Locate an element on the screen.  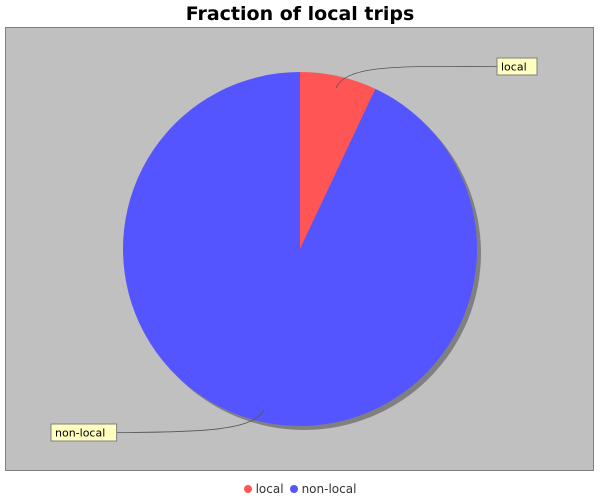
pie-label-box-non-local is located at coordinates (84, 432).